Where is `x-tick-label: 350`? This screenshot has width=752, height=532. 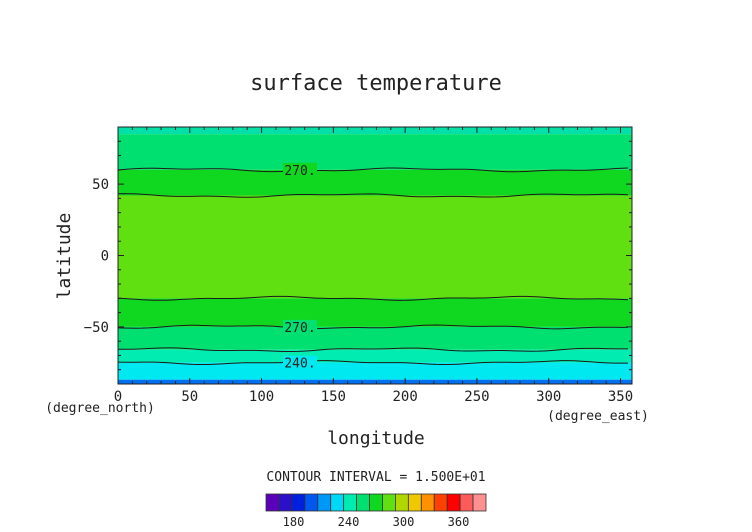 x-tick-label: 350 is located at coordinates (620, 397).